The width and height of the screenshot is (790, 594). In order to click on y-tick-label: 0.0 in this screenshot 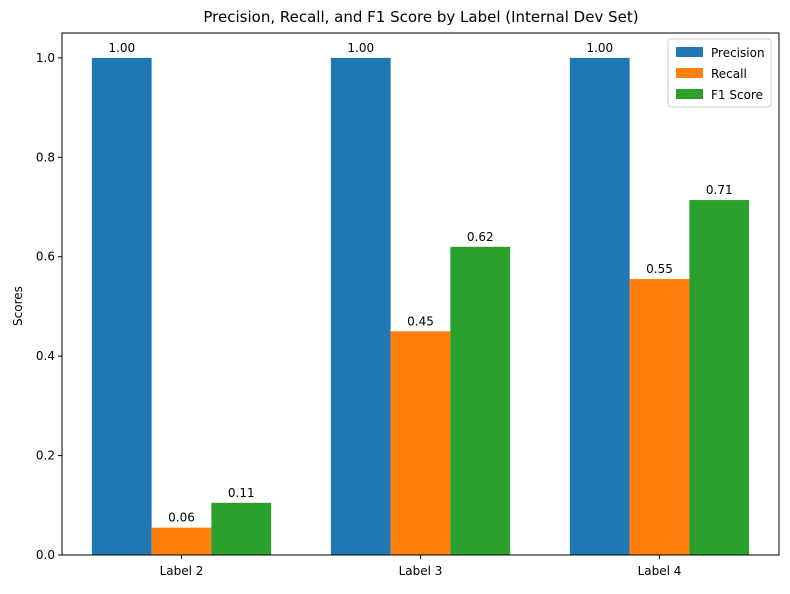, I will do `click(45, 555)`.